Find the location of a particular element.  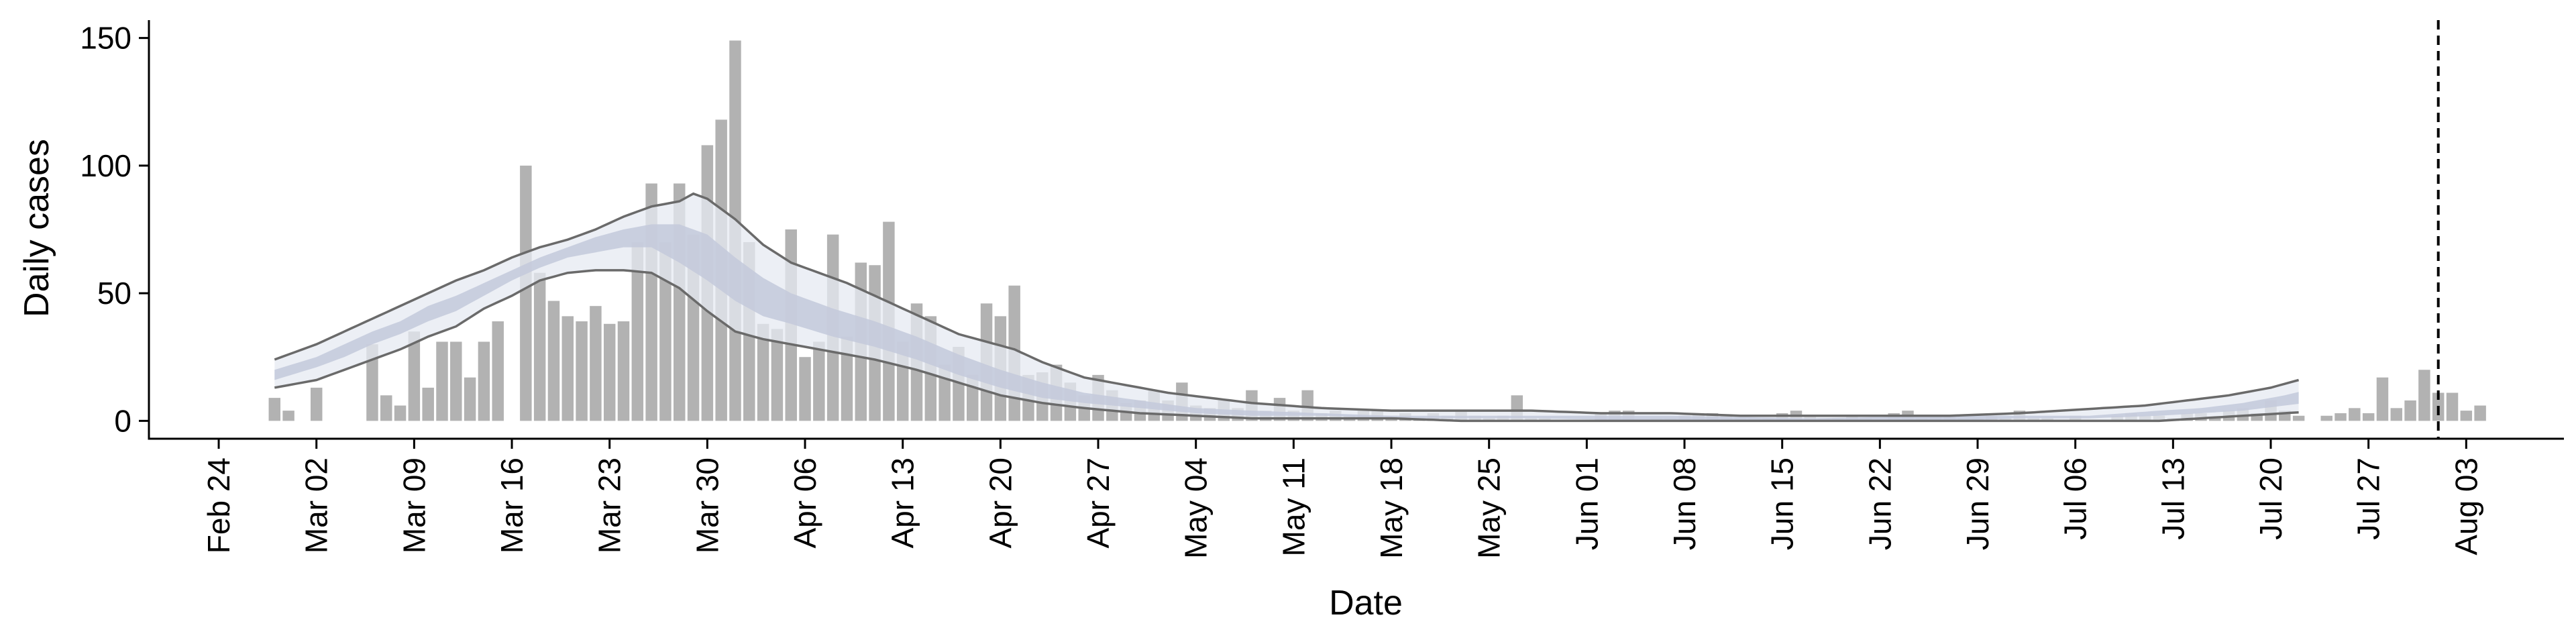

x-tick-label: Feb 24 is located at coordinates (218, 505).